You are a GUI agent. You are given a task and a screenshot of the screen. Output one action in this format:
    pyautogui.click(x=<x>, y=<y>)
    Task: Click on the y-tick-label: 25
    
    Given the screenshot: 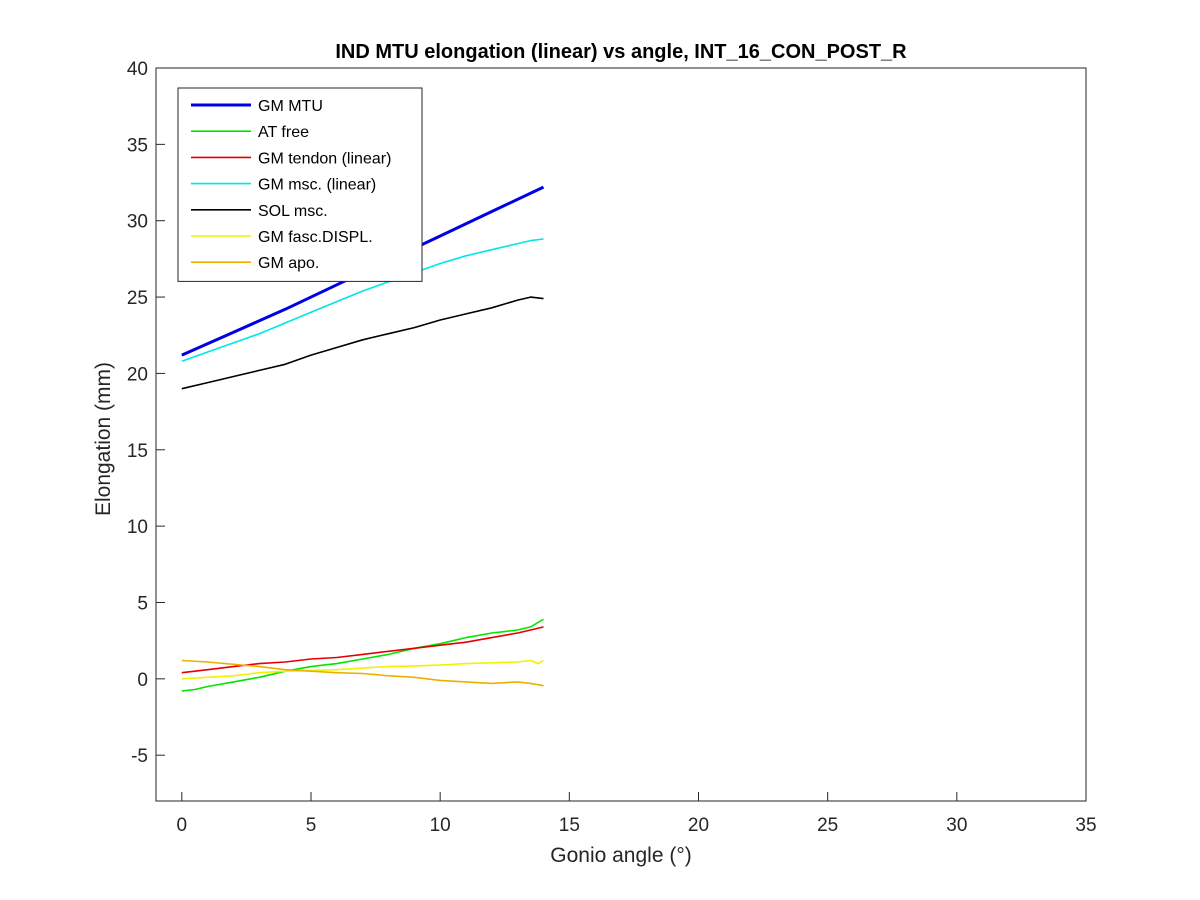 What is the action you would take?
    pyautogui.click(x=137, y=298)
    